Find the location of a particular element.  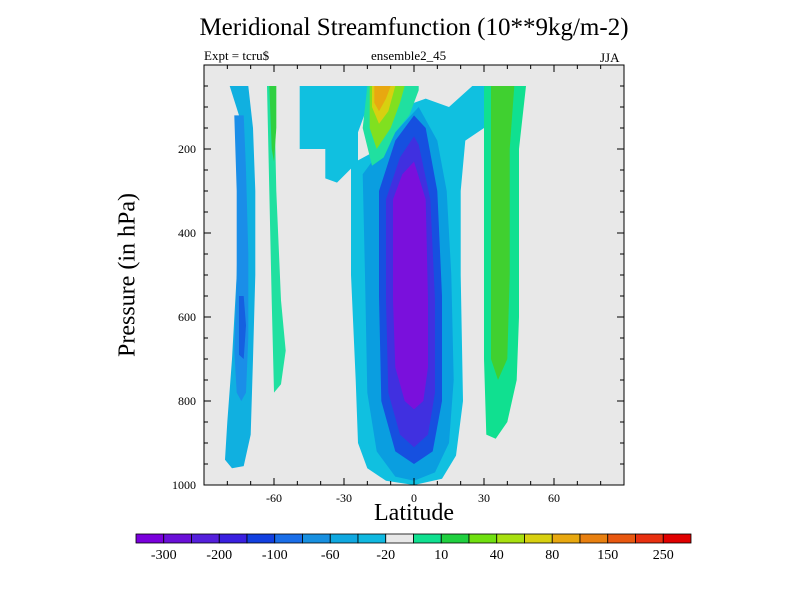

x-tick-label: -60 is located at coordinates (274, 498).